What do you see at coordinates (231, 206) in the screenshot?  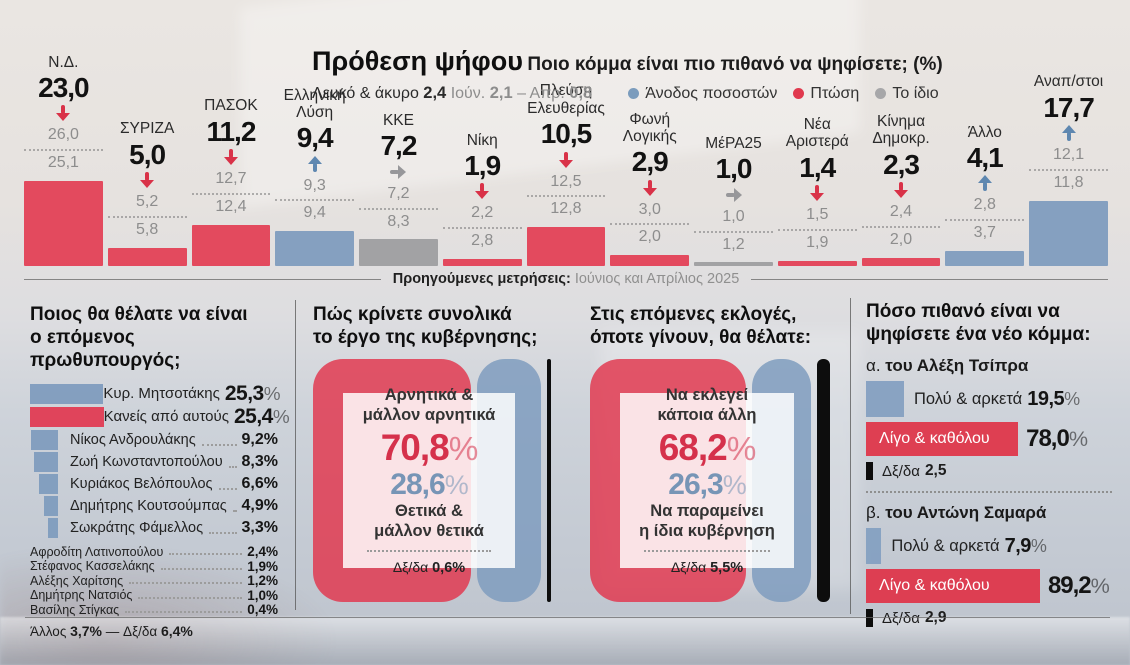 I see `prev-value-april: 12,4` at bounding box center [231, 206].